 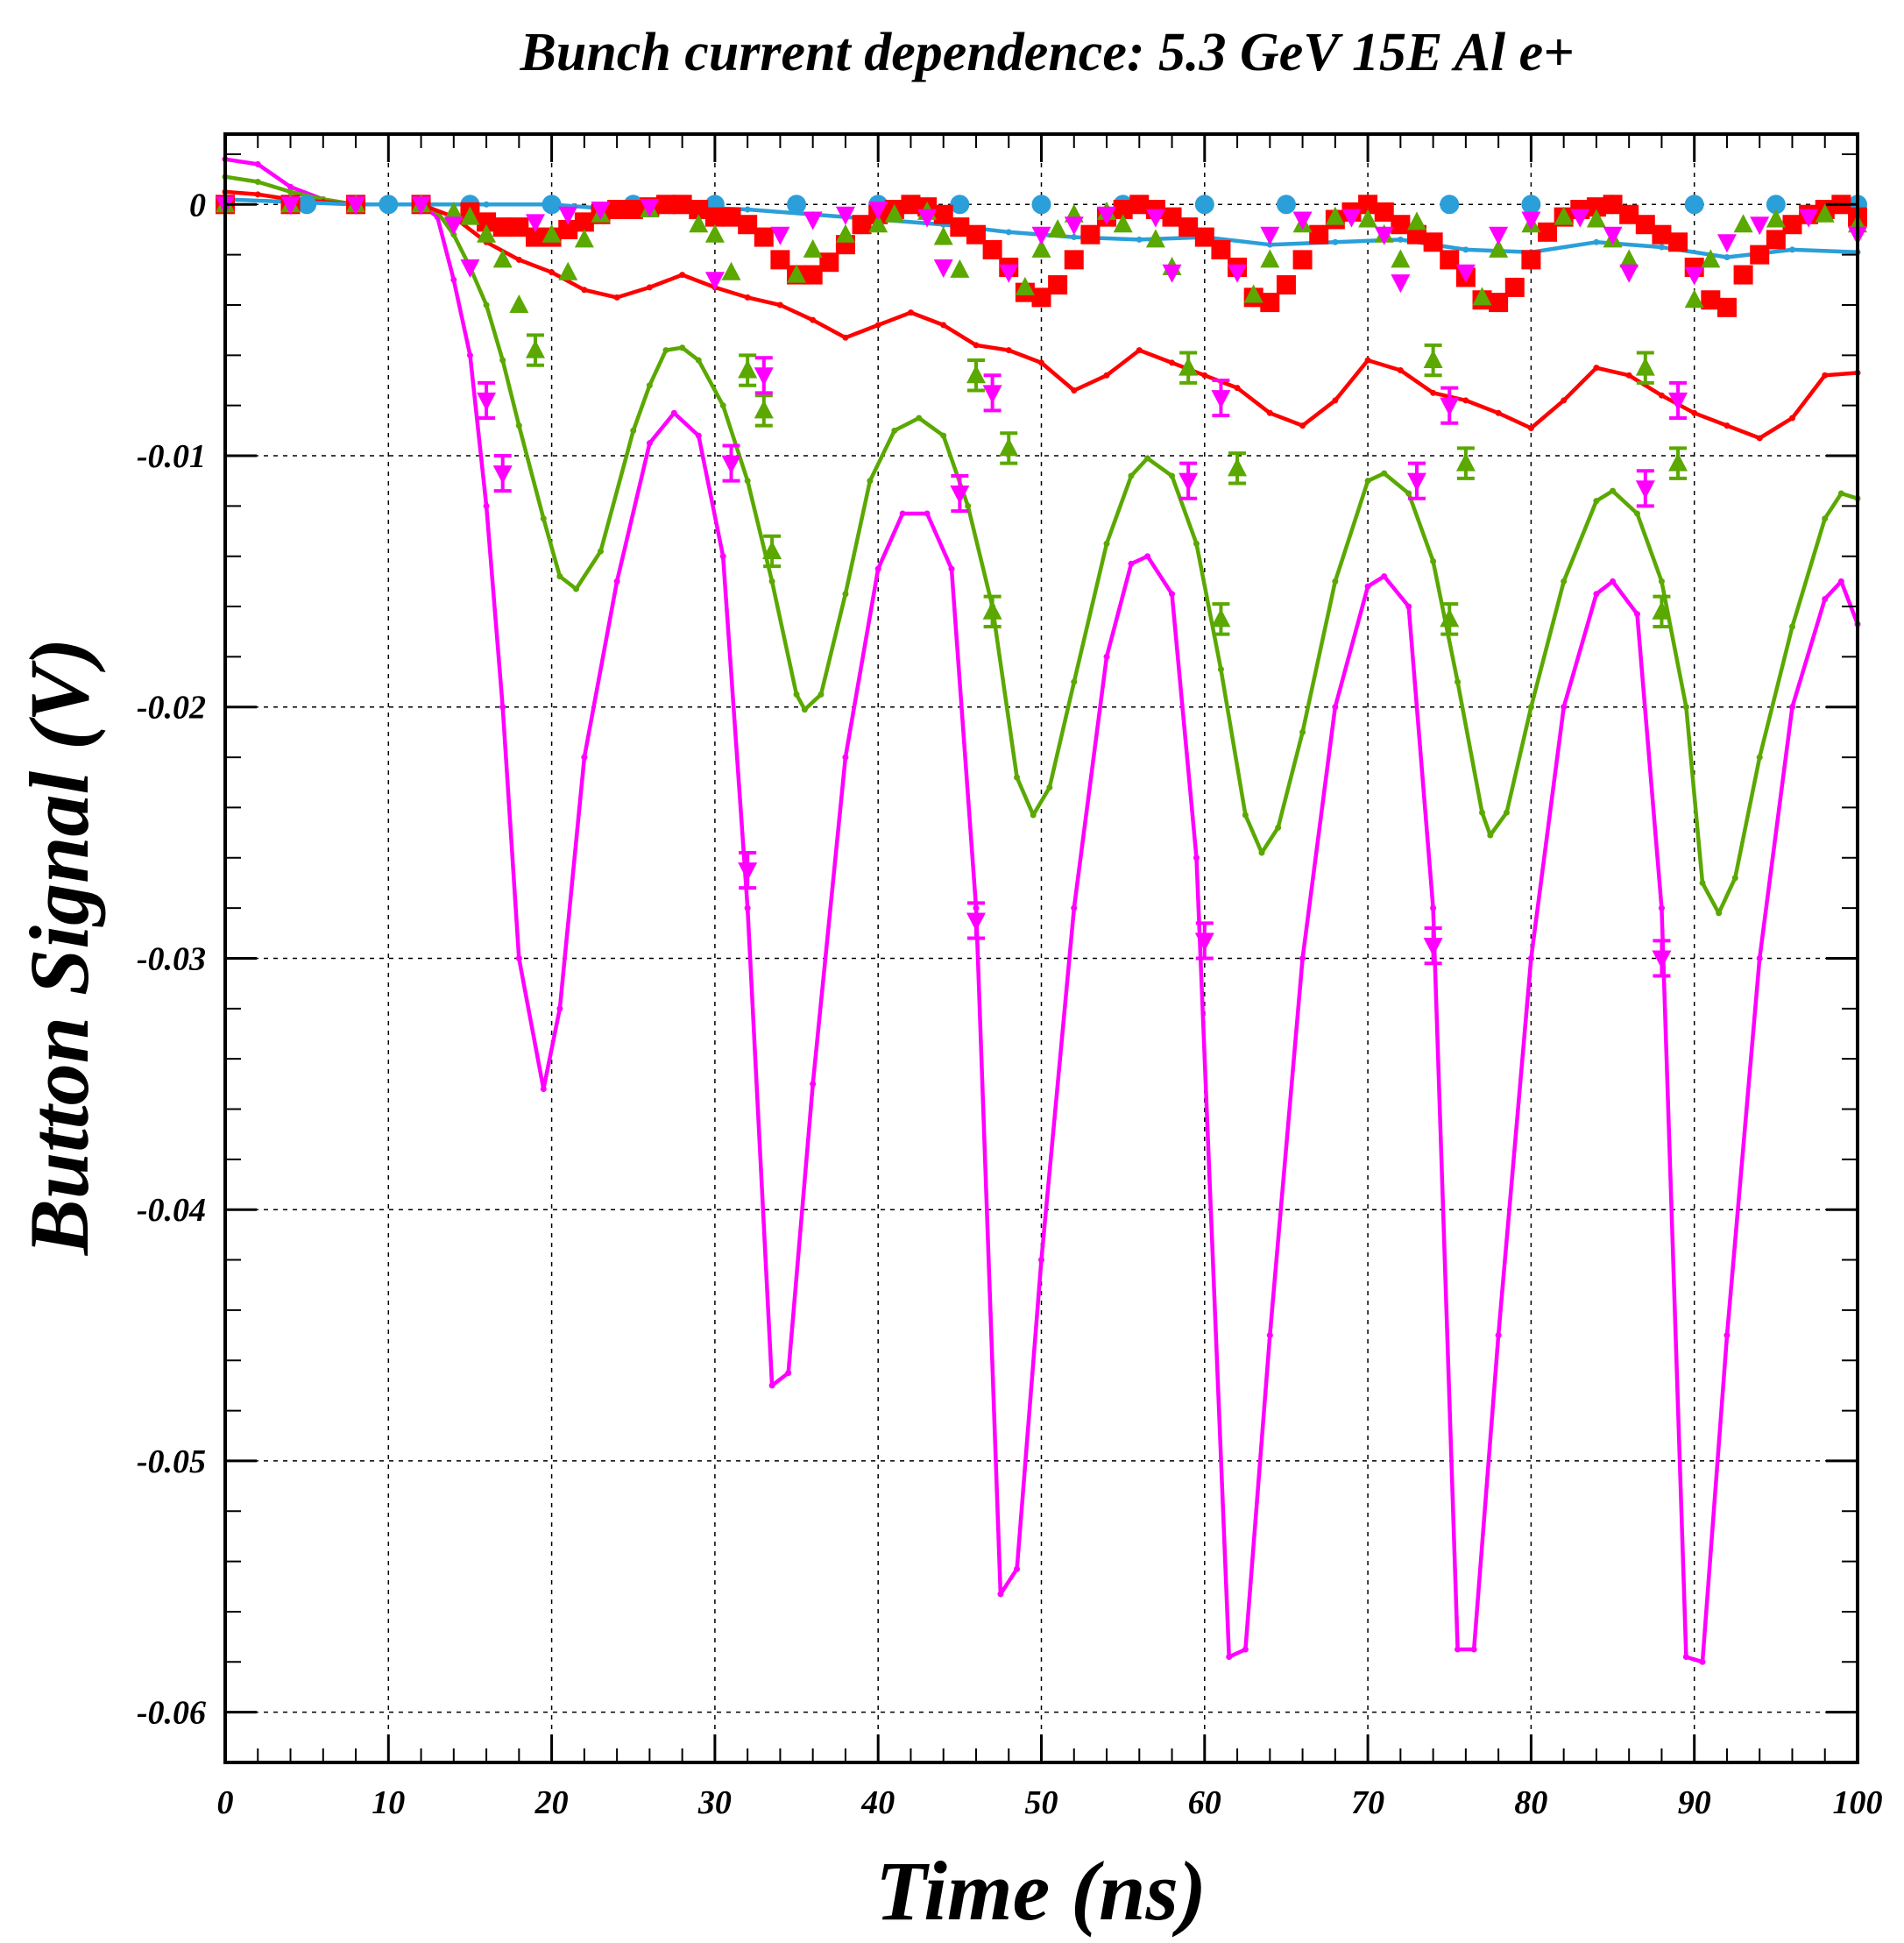 What do you see at coordinates (171, 1461) in the screenshot?
I see `y-tick-label: -0.05` at bounding box center [171, 1461].